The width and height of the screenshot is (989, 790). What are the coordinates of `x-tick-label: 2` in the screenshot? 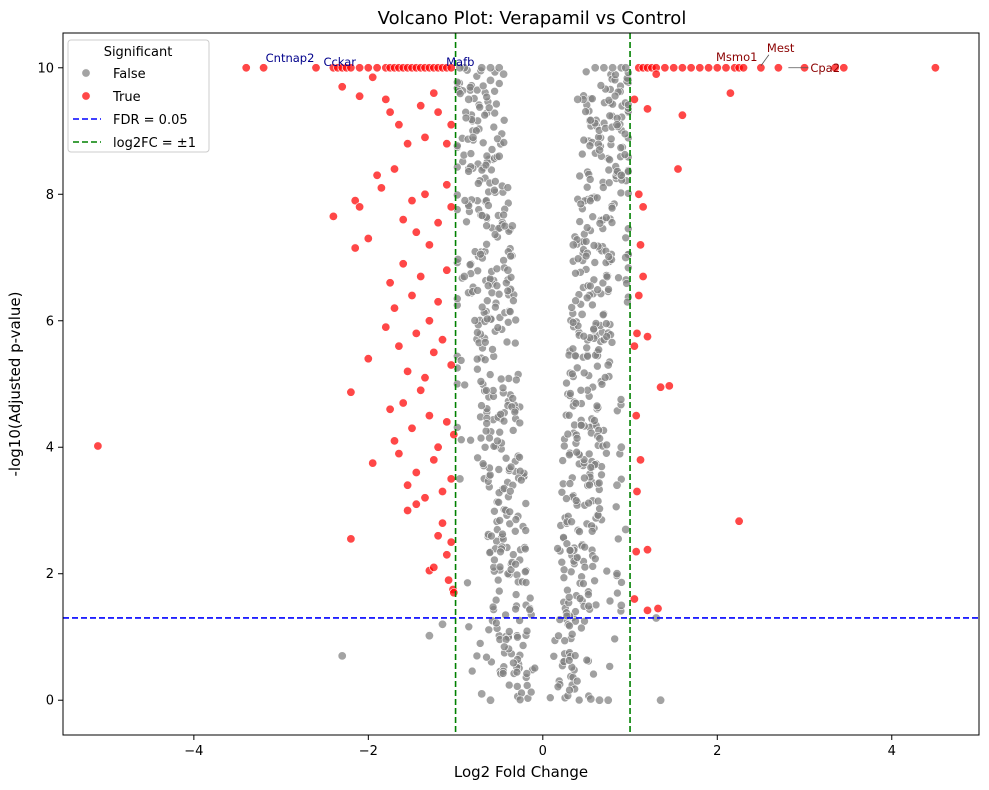 It's located at (717, 751).